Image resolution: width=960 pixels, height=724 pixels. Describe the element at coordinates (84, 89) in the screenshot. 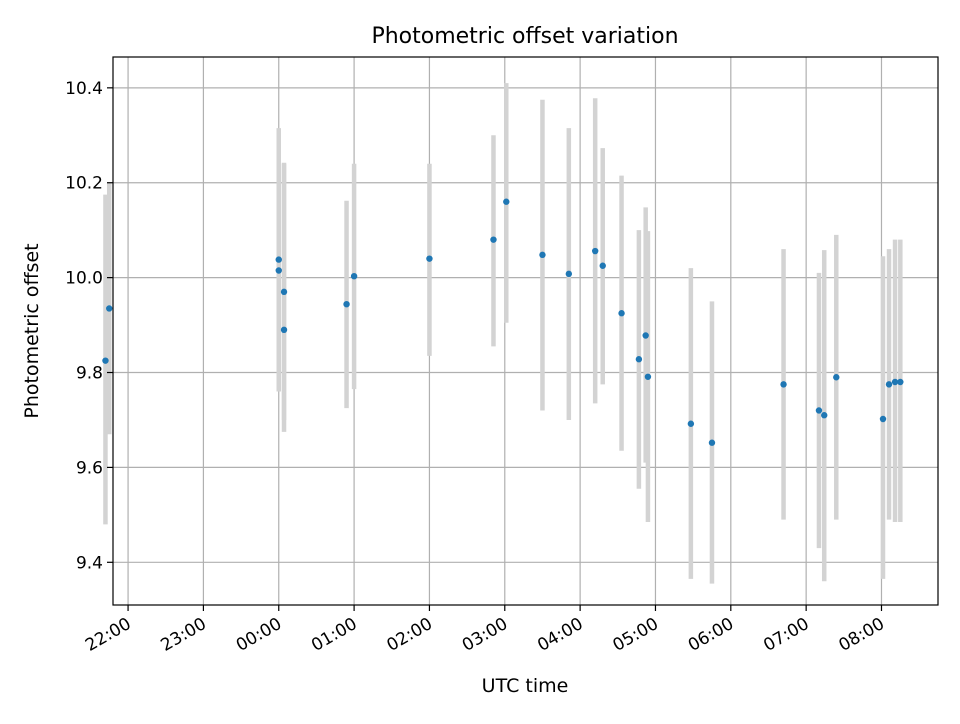

I see `y-tick-label: 10.4` at that location.